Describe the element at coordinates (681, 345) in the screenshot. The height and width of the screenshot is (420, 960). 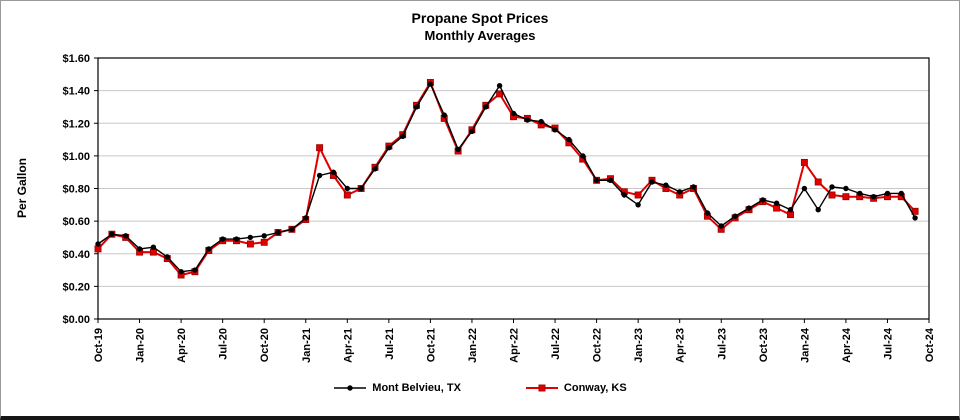
I see `x-tick-label: Apr-23` at that location.